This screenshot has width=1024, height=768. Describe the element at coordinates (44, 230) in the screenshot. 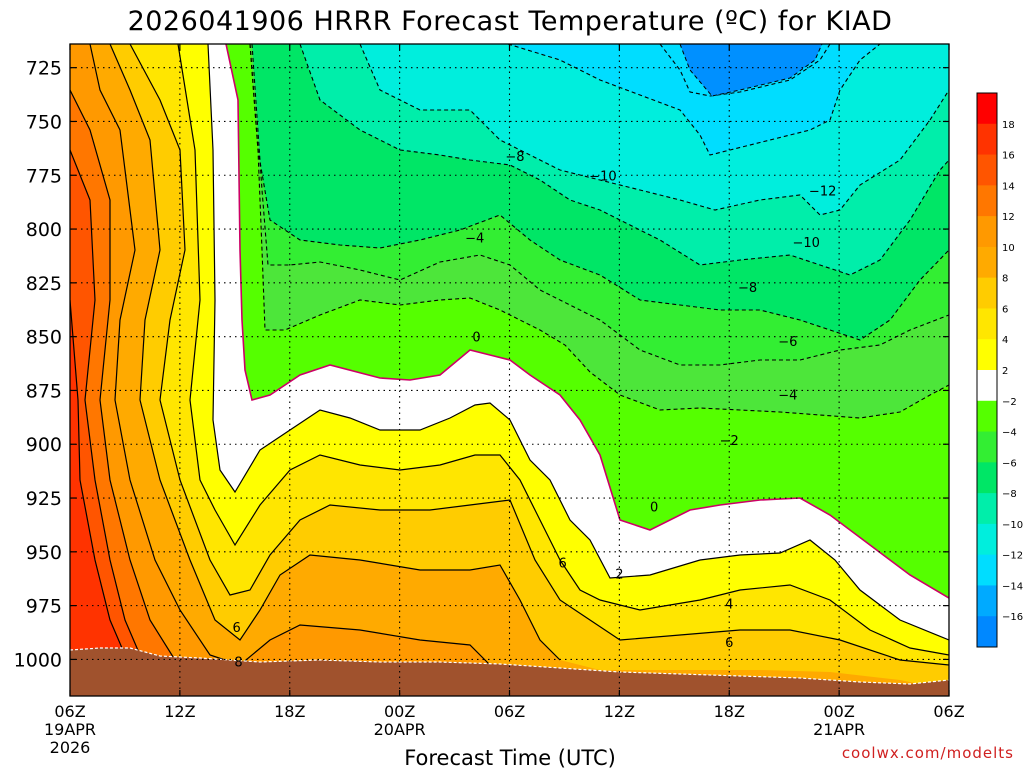

I see `y-tick-label-800: 800` at that location.